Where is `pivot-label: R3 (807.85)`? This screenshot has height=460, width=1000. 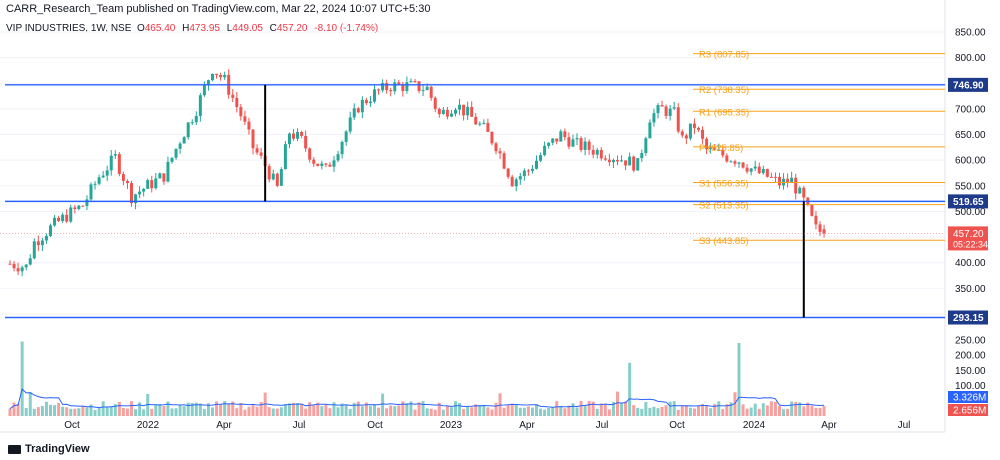 pivot-label: R3 (807.85) is located at coordinates (724, 55).